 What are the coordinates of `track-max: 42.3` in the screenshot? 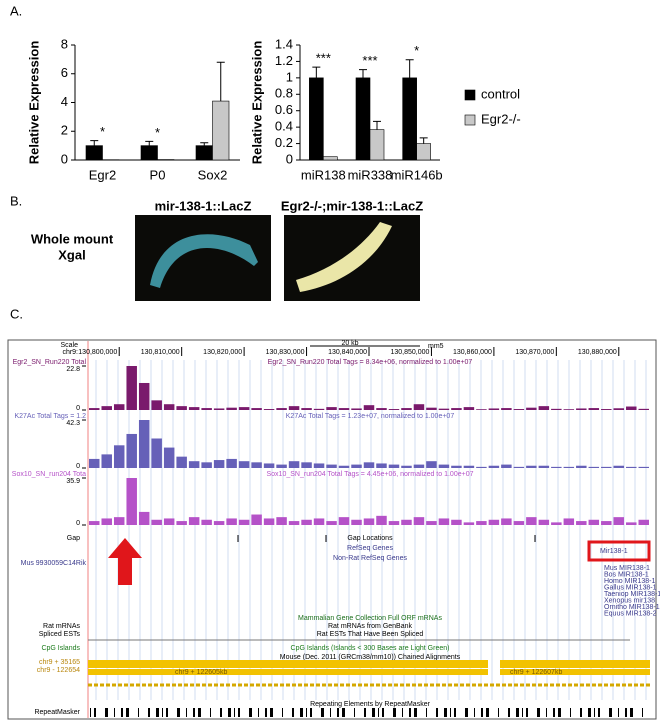 It's located at (73, 423).